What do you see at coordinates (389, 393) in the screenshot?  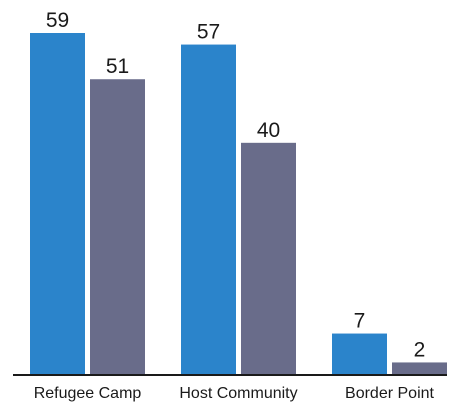 I see `category-label-2: Border Point` at bounding box center [389, 393].